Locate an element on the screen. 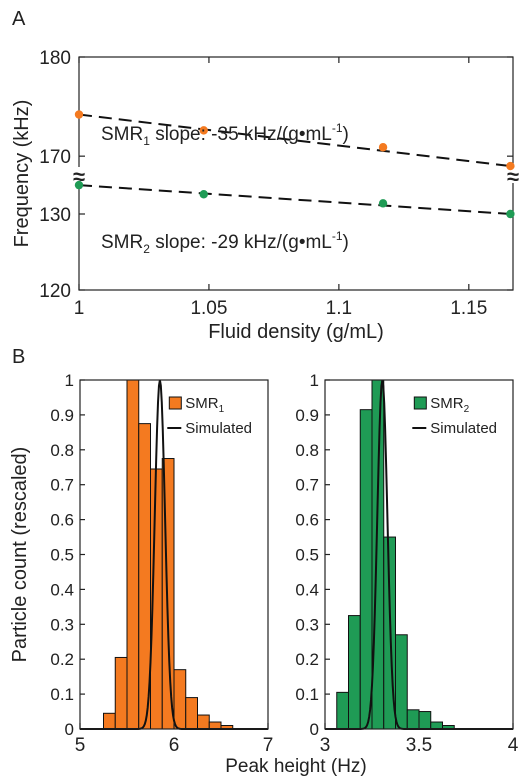 This screenshot has height=777, width=523. legend-text-smr2-0: SMR2 is located at coordinates (449, 405).